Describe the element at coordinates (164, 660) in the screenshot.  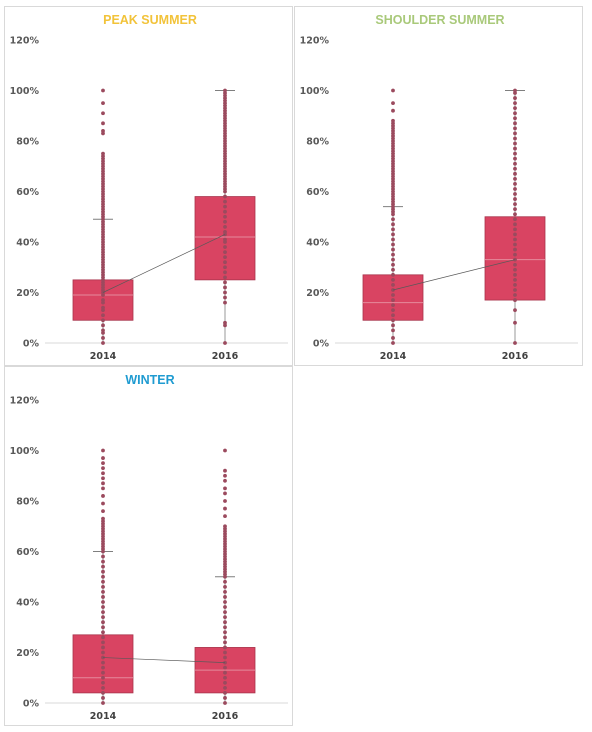
I see `mean-line` at that location.